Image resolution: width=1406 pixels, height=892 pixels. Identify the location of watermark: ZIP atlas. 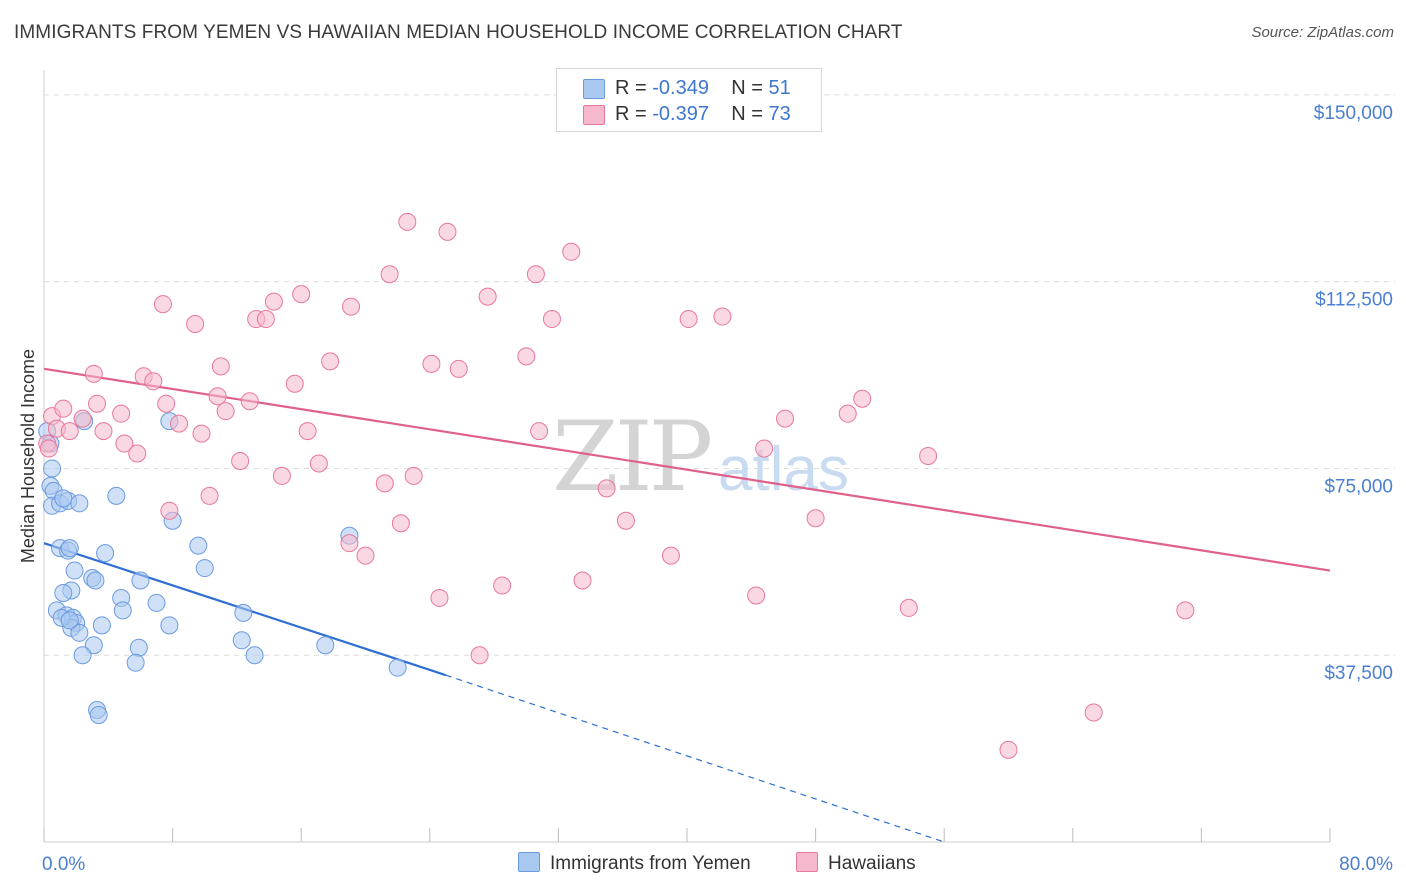
(700, 457).